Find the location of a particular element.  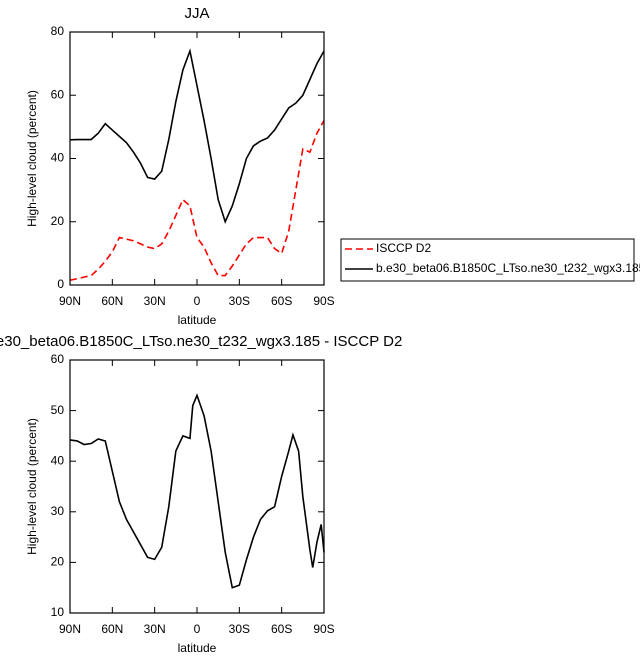

legend-box is located at coordinates (487, 260).